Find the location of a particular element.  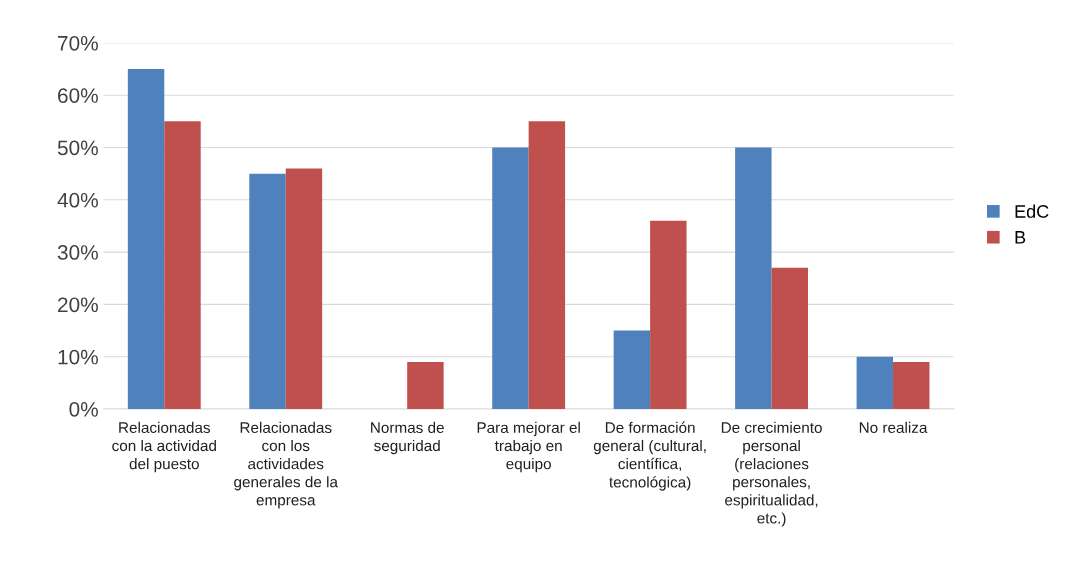

x-tick-label: De crecimiento personal (relaciones personales, espiritualidad, etc.) is located at coordinates (771, 474).